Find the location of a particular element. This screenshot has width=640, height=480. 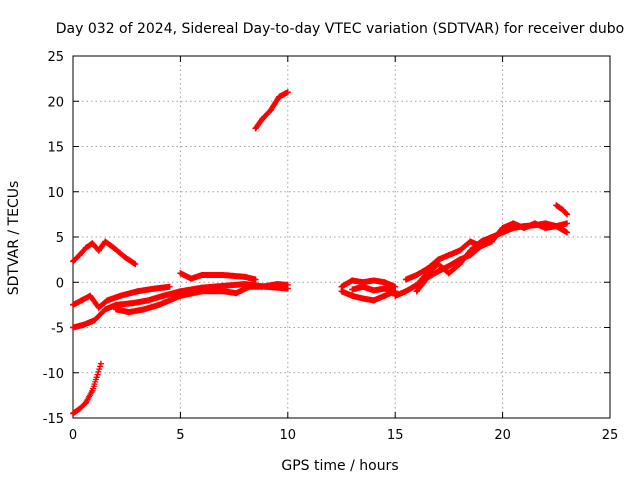

x-tick-label: 5 is located at coordinates (180, 435).